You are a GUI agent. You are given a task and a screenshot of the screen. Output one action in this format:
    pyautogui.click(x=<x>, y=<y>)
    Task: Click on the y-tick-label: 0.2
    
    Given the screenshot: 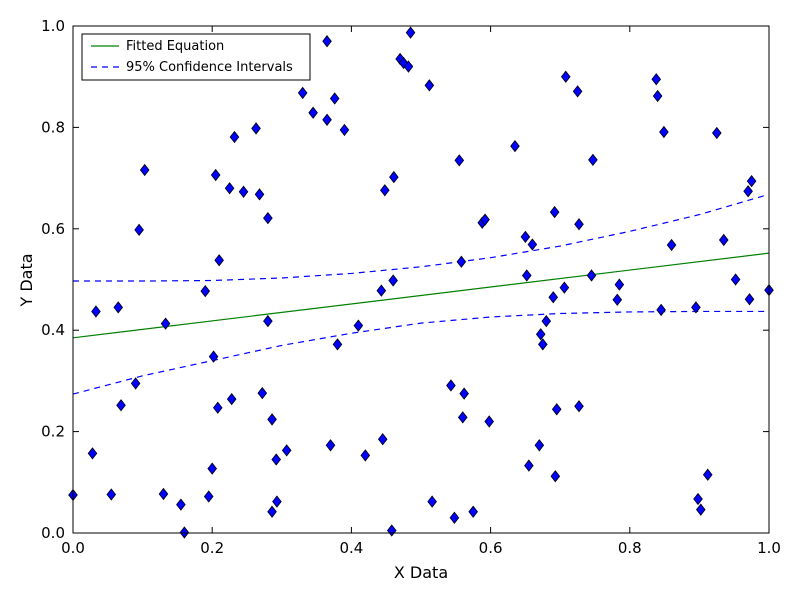 What is the action you would take?
    pyautogui.click(x=53, y=432)
    